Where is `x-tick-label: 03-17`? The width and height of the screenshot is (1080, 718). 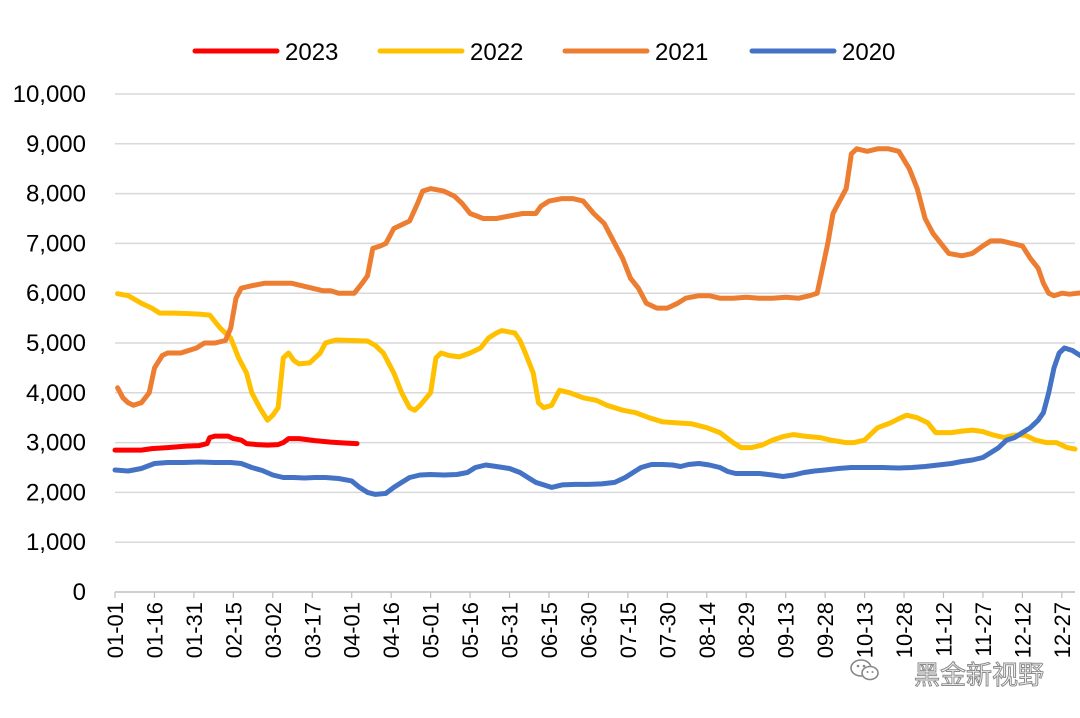 x-tick-label: 03-17 is located at coordinates (312, 630).